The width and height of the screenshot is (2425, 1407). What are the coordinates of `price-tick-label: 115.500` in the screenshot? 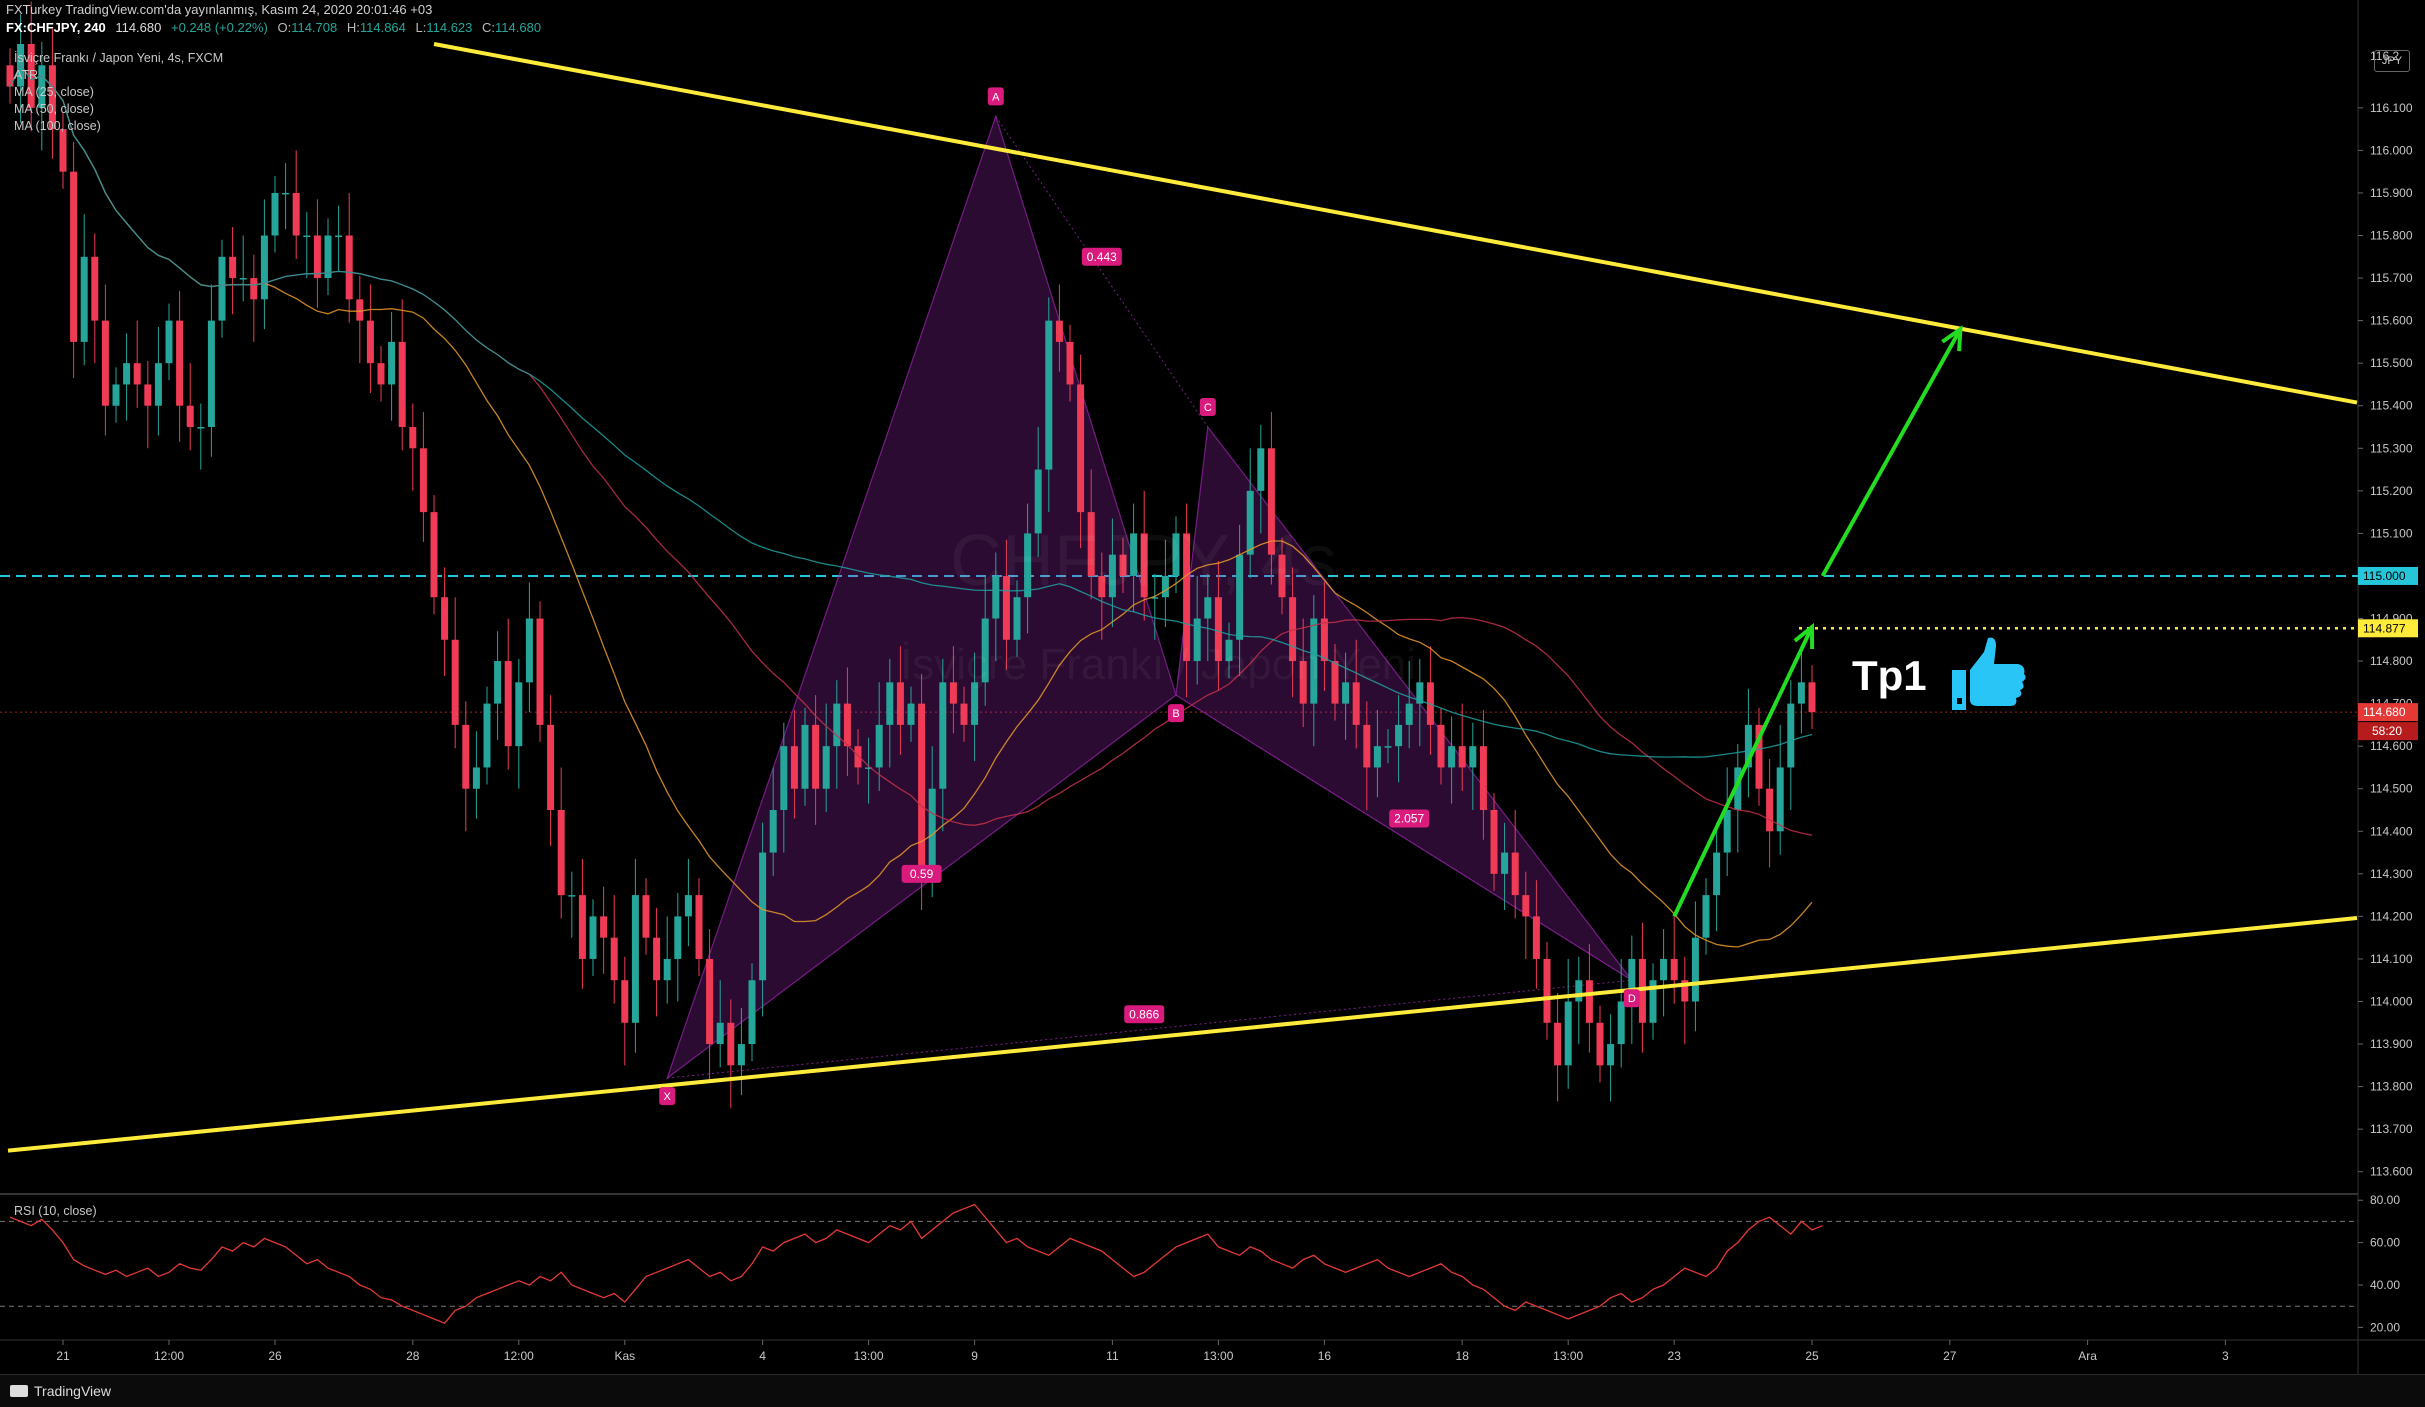 It's located at (2391, 363).